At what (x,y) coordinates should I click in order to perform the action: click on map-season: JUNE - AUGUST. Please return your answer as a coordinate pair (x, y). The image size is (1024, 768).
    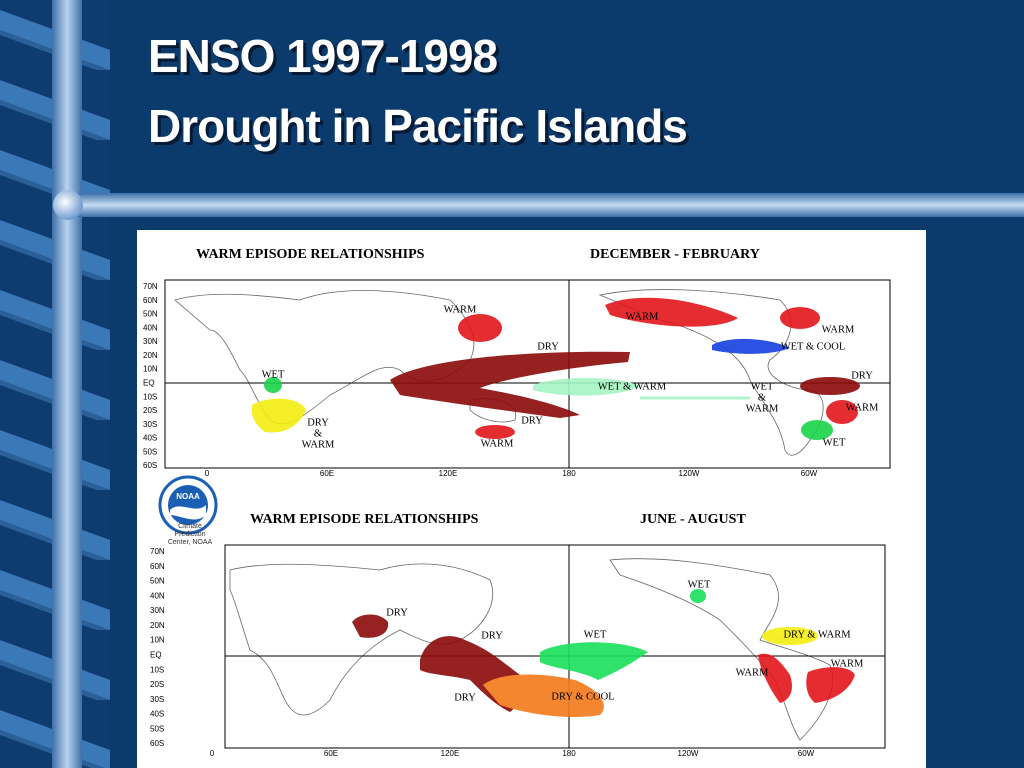
    Looking at the image, I should click on (693, 519).